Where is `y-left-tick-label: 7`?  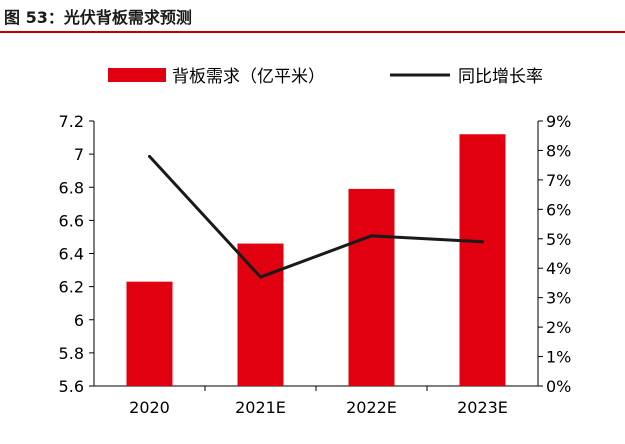 y-left-tick-label: 7 is located at coordinates (79, 154).